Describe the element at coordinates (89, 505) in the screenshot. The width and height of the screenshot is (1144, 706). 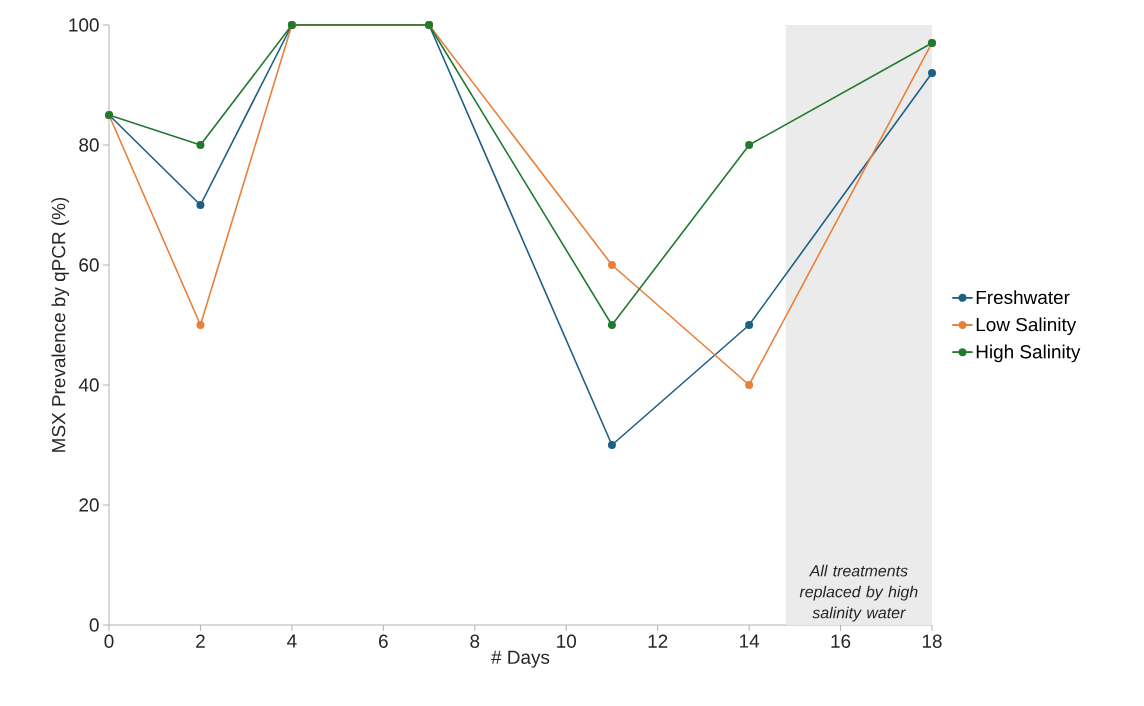
I see `y-tick-label: 20` at that location.